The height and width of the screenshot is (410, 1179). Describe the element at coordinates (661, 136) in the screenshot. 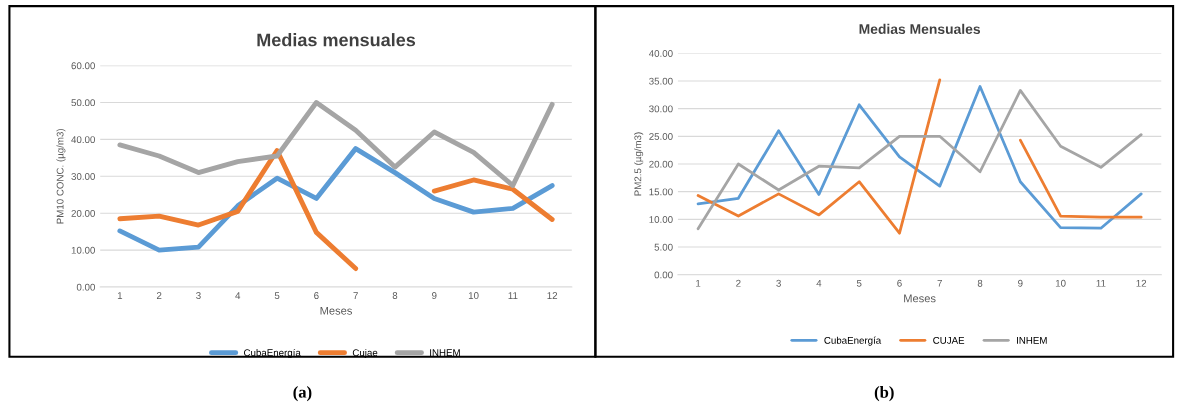

I see `y-tick-label: 25.00` at that location.